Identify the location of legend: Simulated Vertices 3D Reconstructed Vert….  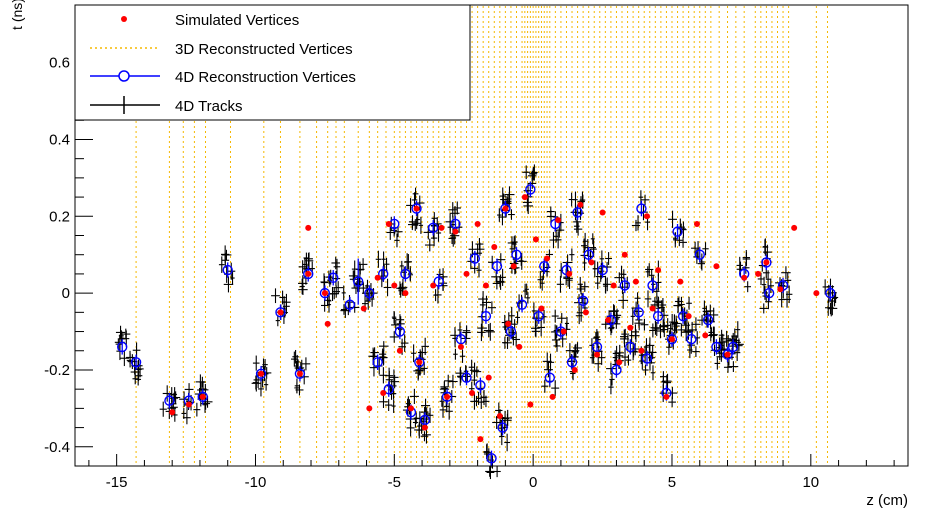
(272, 62).